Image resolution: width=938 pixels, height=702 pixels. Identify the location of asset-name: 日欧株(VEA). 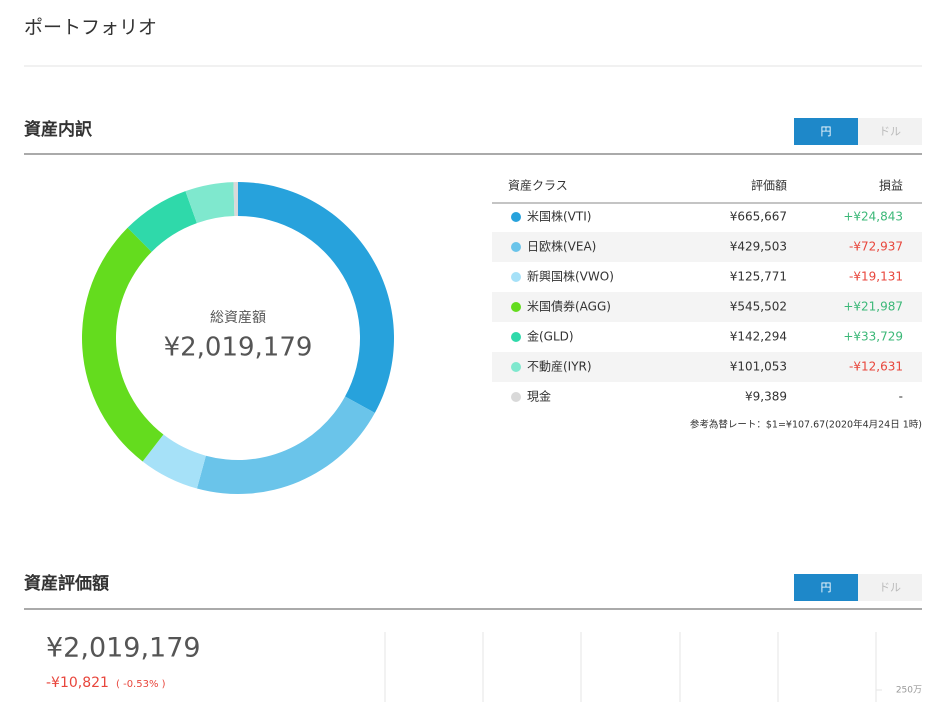
(561, 246).